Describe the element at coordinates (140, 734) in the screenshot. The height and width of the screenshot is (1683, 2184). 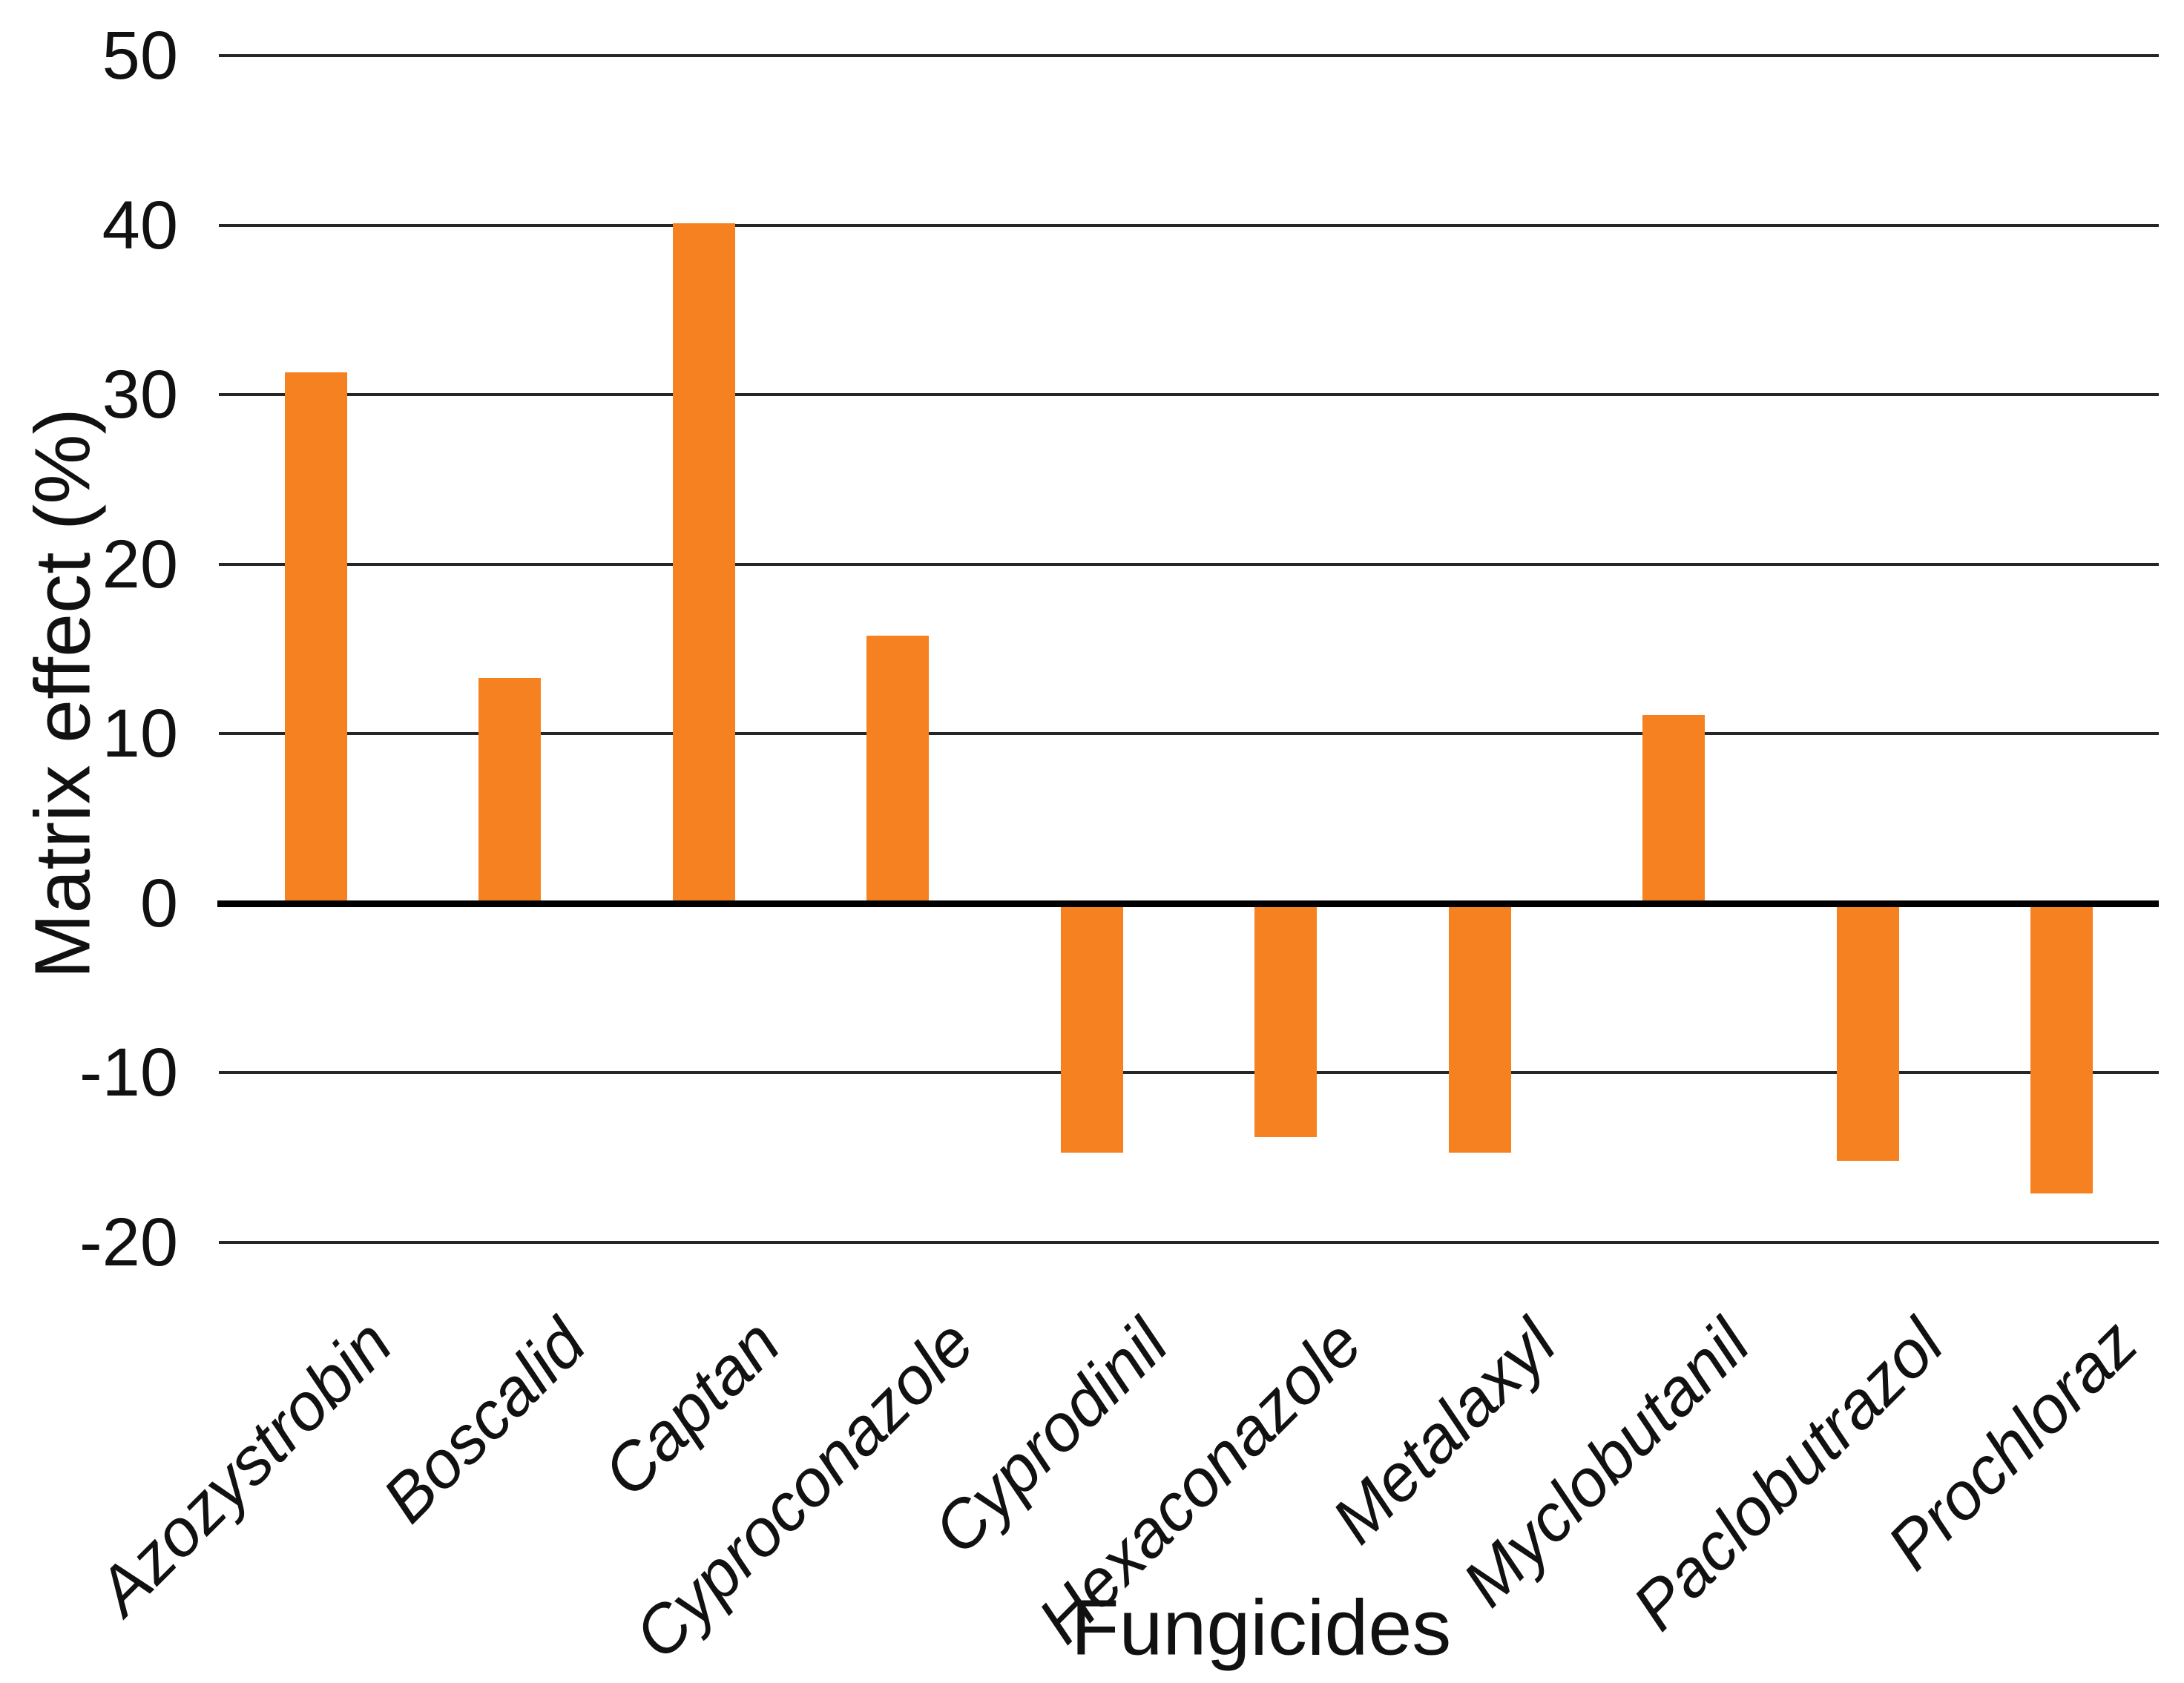
I see `y-tick-label-10: 10` at that location.